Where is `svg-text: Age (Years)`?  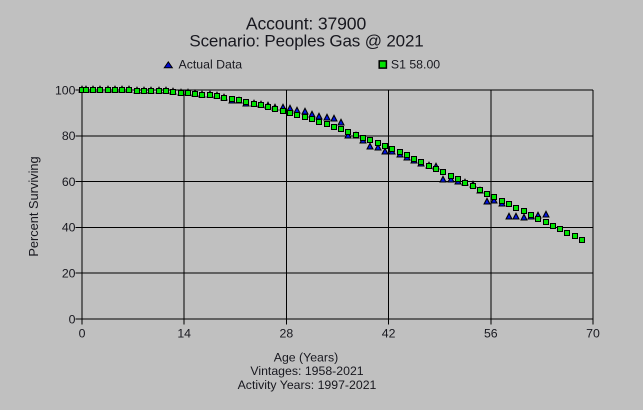 svg-text: Age (Years) is located at coordinates (306, 358).